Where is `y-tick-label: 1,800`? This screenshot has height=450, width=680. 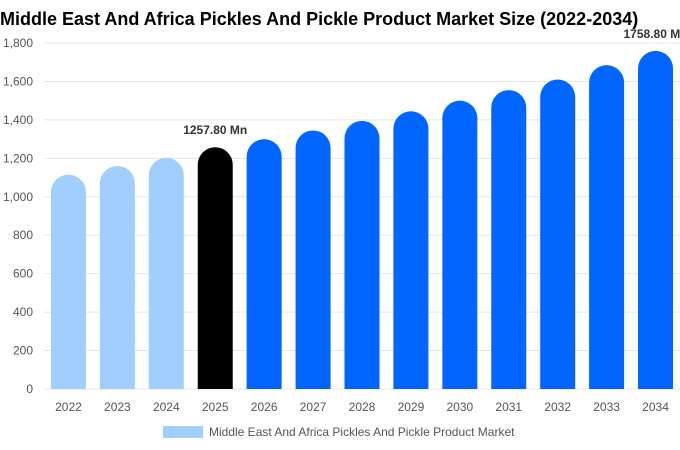
y-tick-label: 1,800 is located at coordinates (18, 43).